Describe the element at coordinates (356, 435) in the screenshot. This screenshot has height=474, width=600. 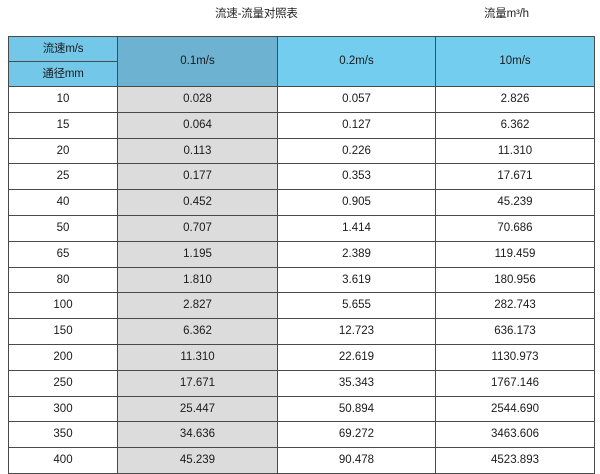
I see `cell-v2: 69.272` at that location.